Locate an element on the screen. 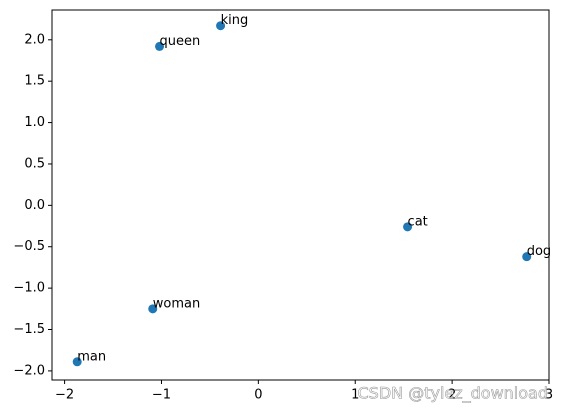  watermark: CSDN @tylez_download is located at coordinates (453, 394).